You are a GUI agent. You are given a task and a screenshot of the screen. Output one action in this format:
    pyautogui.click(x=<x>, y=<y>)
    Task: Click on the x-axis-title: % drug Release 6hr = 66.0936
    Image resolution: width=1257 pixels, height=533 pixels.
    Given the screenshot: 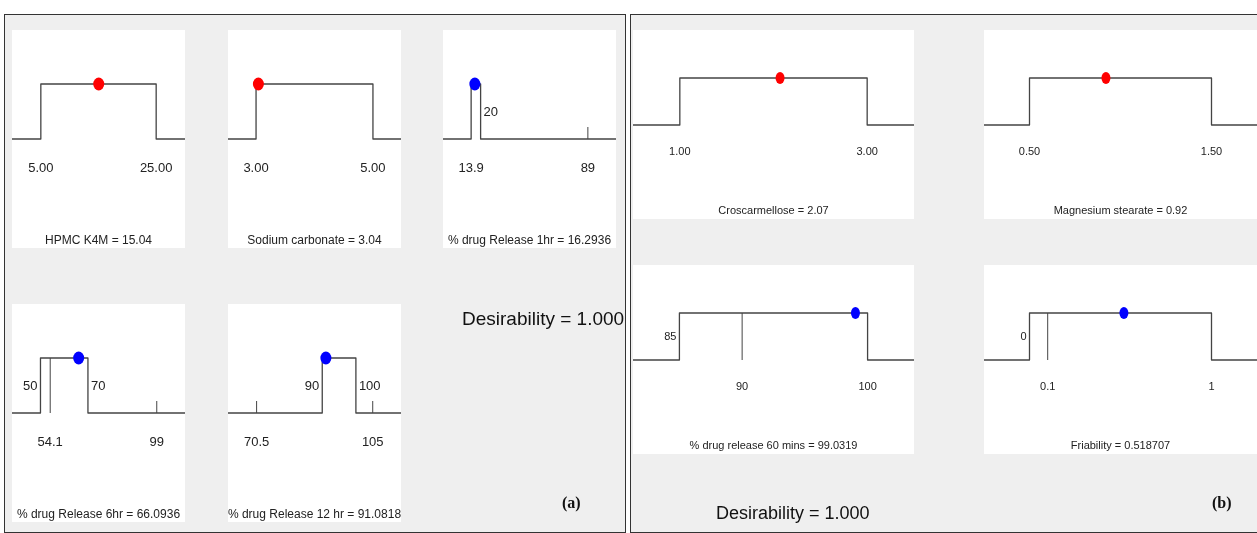 What is the action you would take?
    pyautogui.click(x=98, y=514)
    